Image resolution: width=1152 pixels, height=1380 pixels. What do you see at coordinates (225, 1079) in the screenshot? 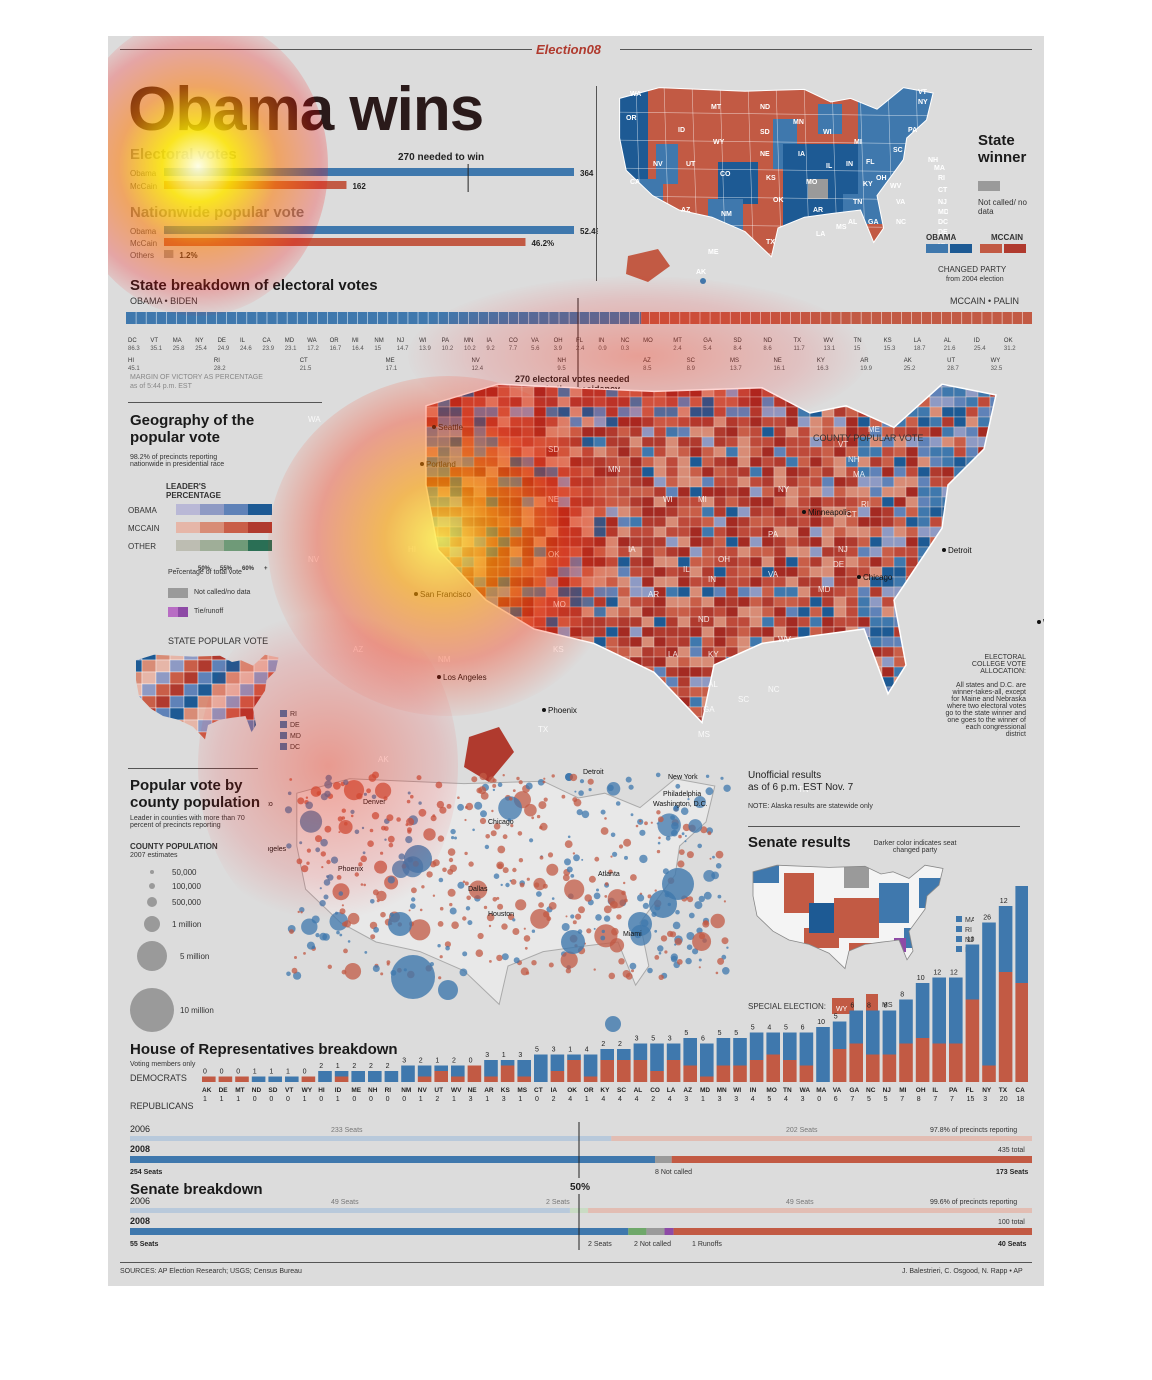
I see `house-rep-bar-DE` at bounding box center [225, 1079].